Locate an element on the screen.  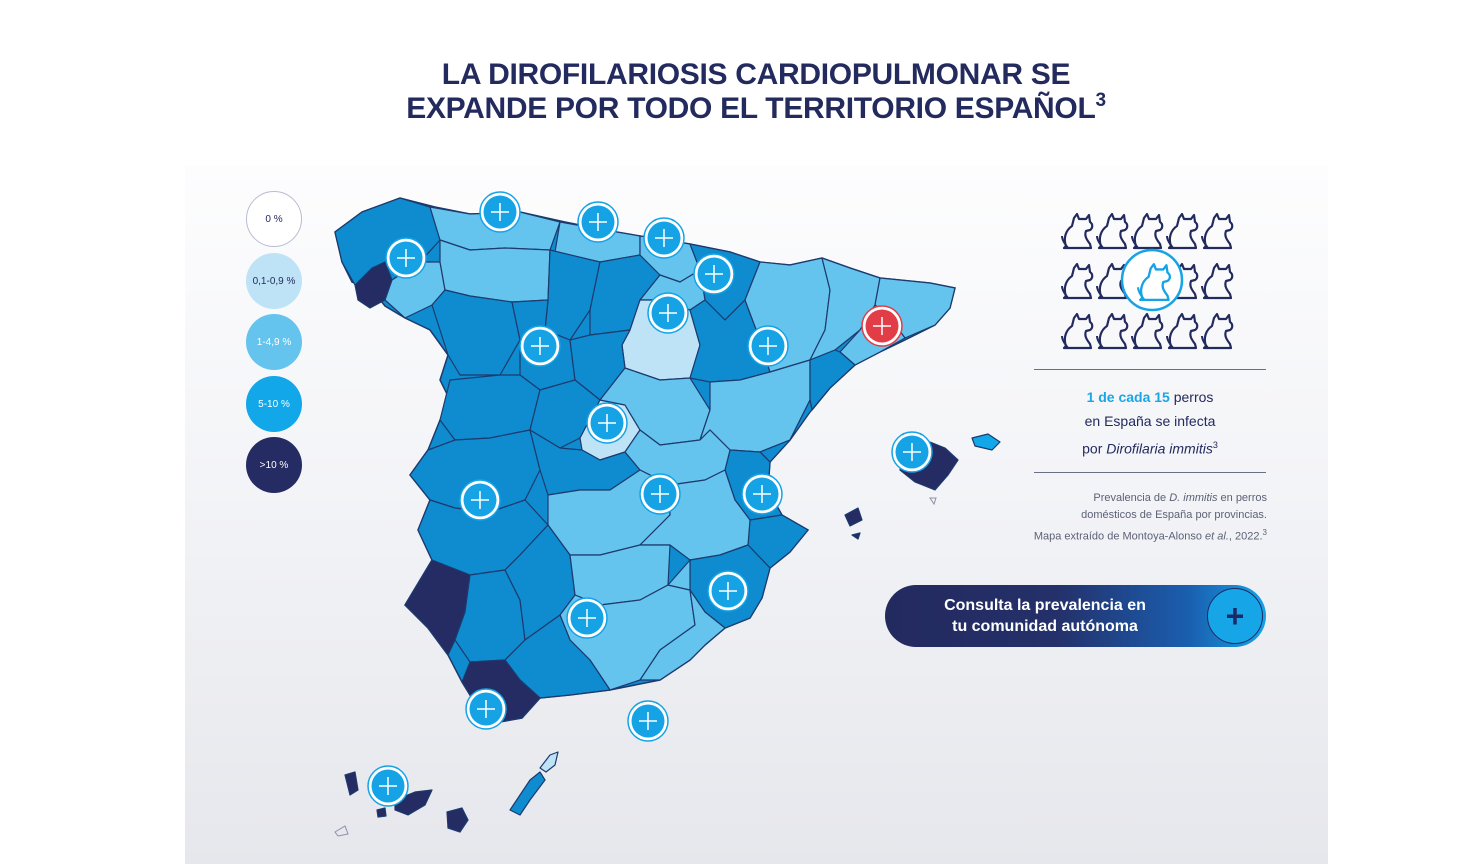
stat-line-1-rest: perros is located at coordinates (1191, 397).